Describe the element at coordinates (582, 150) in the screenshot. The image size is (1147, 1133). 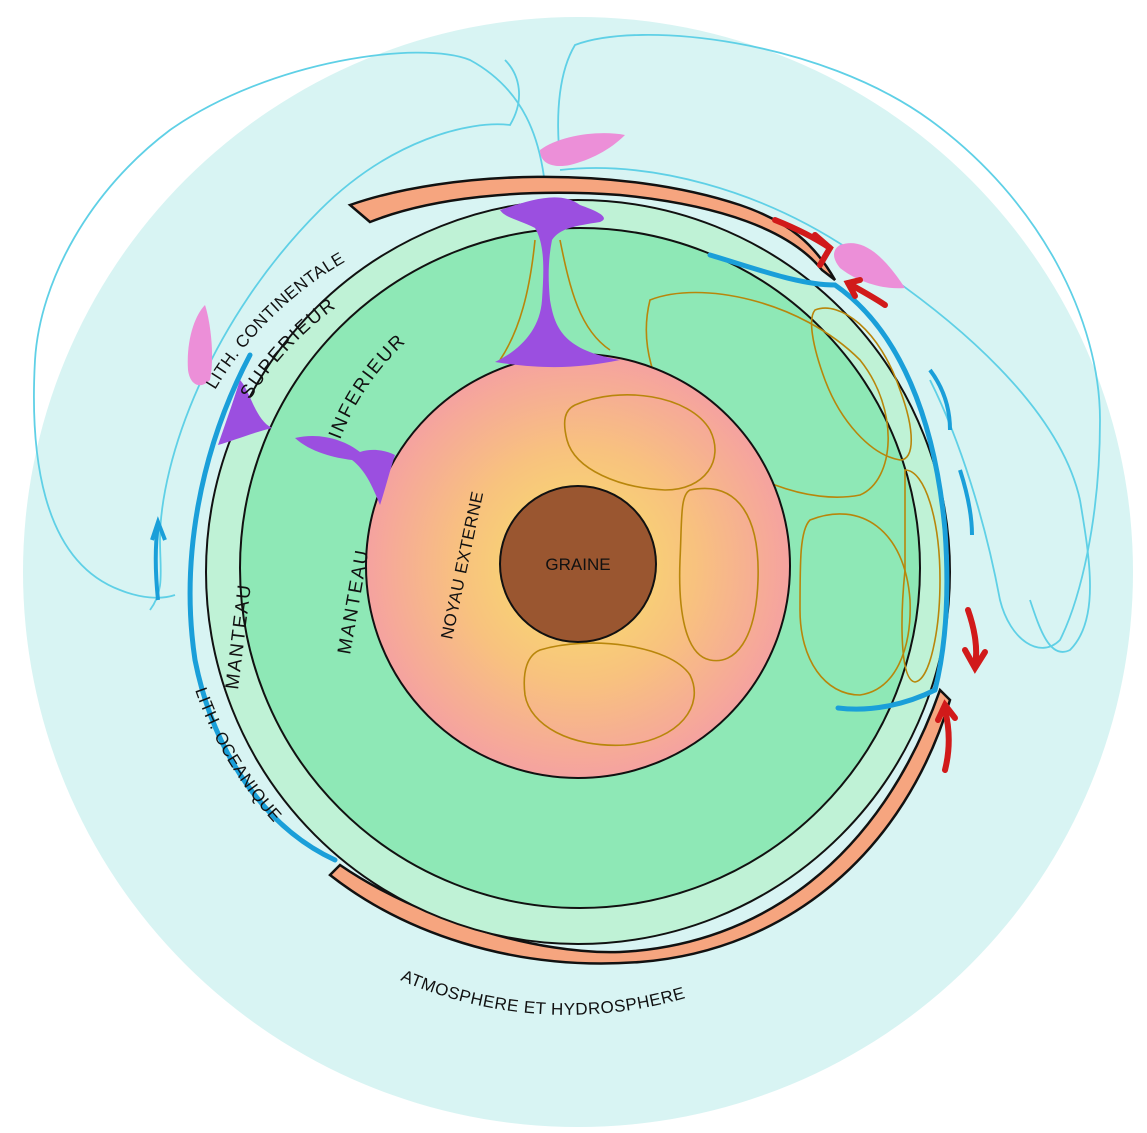
I see `pink-plume-top` at that location.